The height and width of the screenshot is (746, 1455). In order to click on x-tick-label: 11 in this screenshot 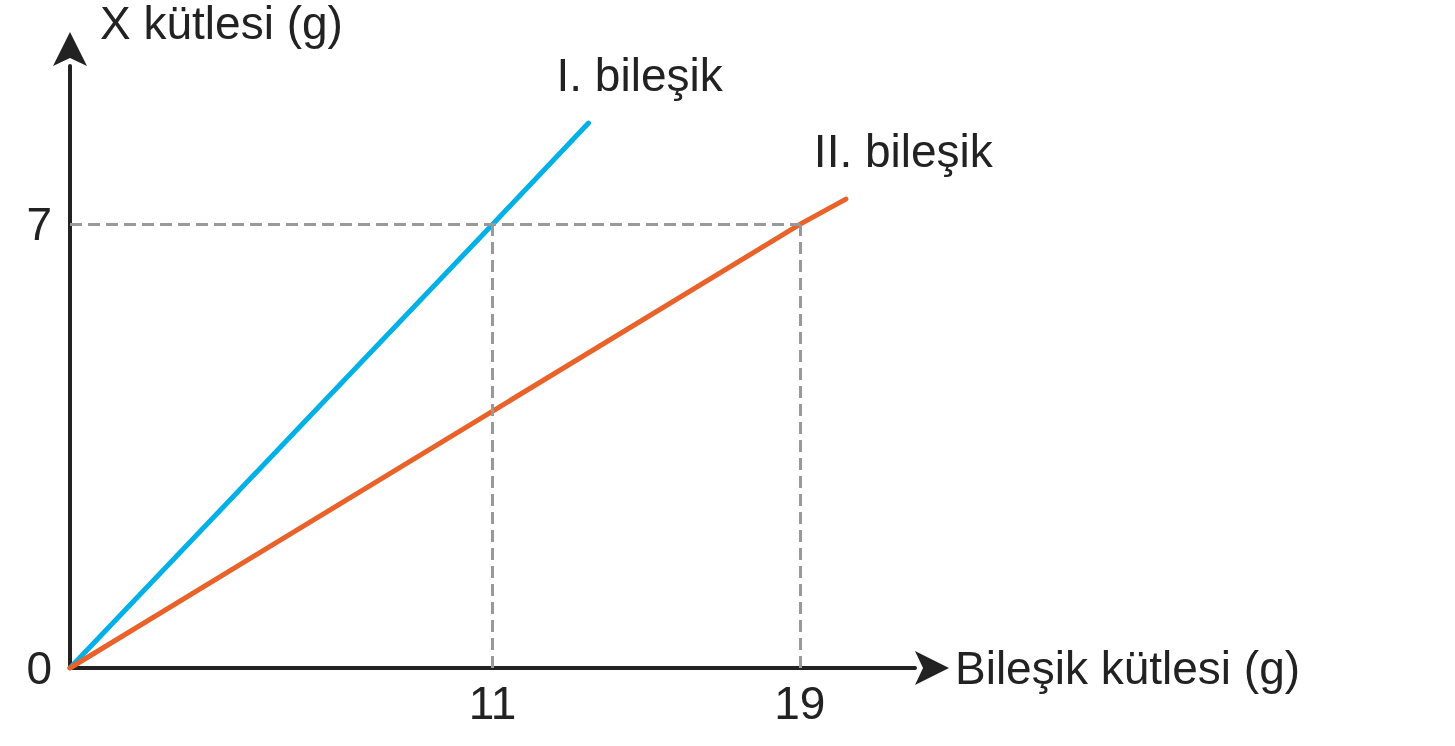, I will do `click(492, 703)`.